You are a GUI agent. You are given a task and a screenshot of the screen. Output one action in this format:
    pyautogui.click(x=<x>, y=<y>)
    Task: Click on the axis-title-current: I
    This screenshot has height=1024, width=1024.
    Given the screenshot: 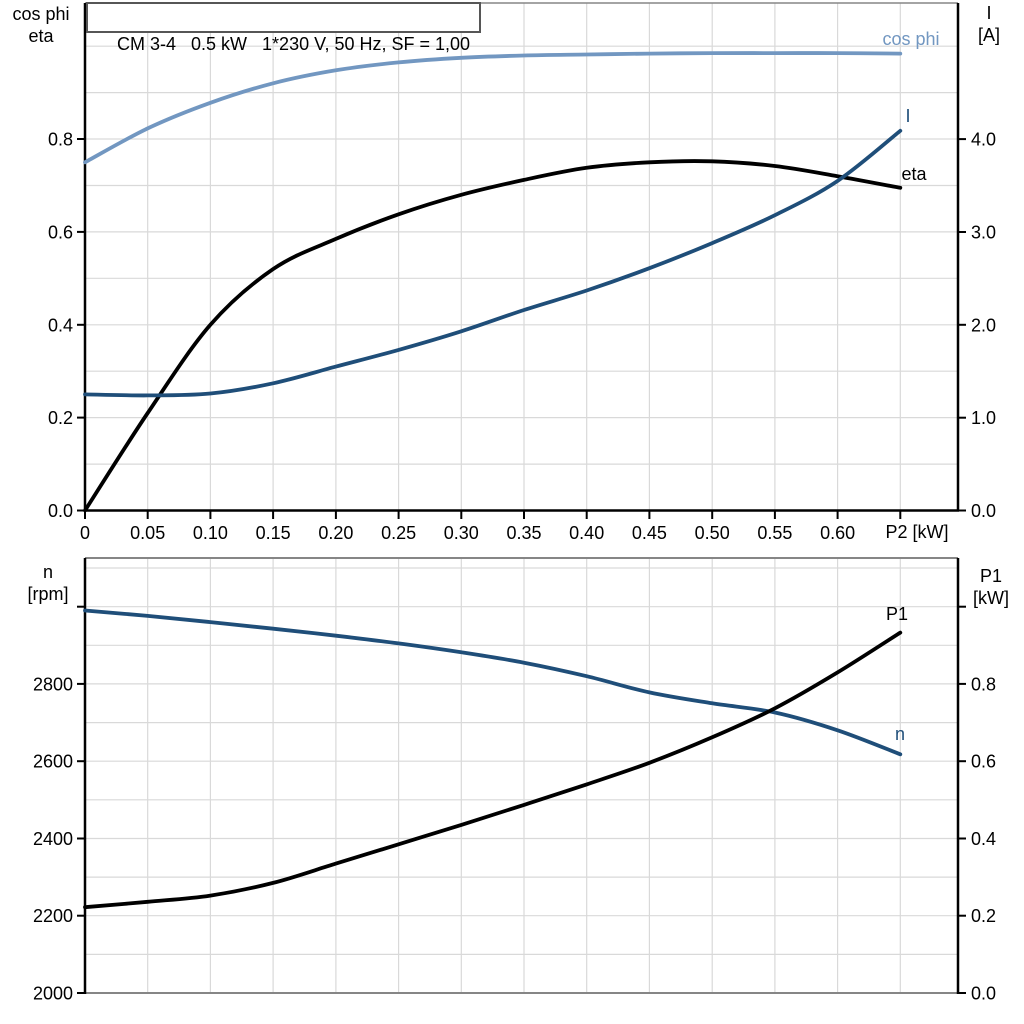 What is the action you would take?
    pyautogui.click(x=989, y=13)
    